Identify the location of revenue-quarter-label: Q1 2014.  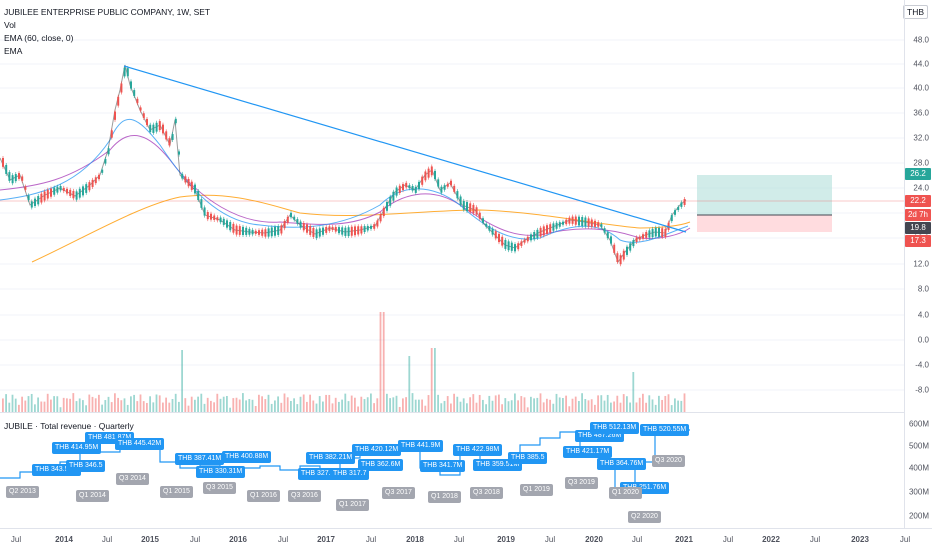
(92, 496).